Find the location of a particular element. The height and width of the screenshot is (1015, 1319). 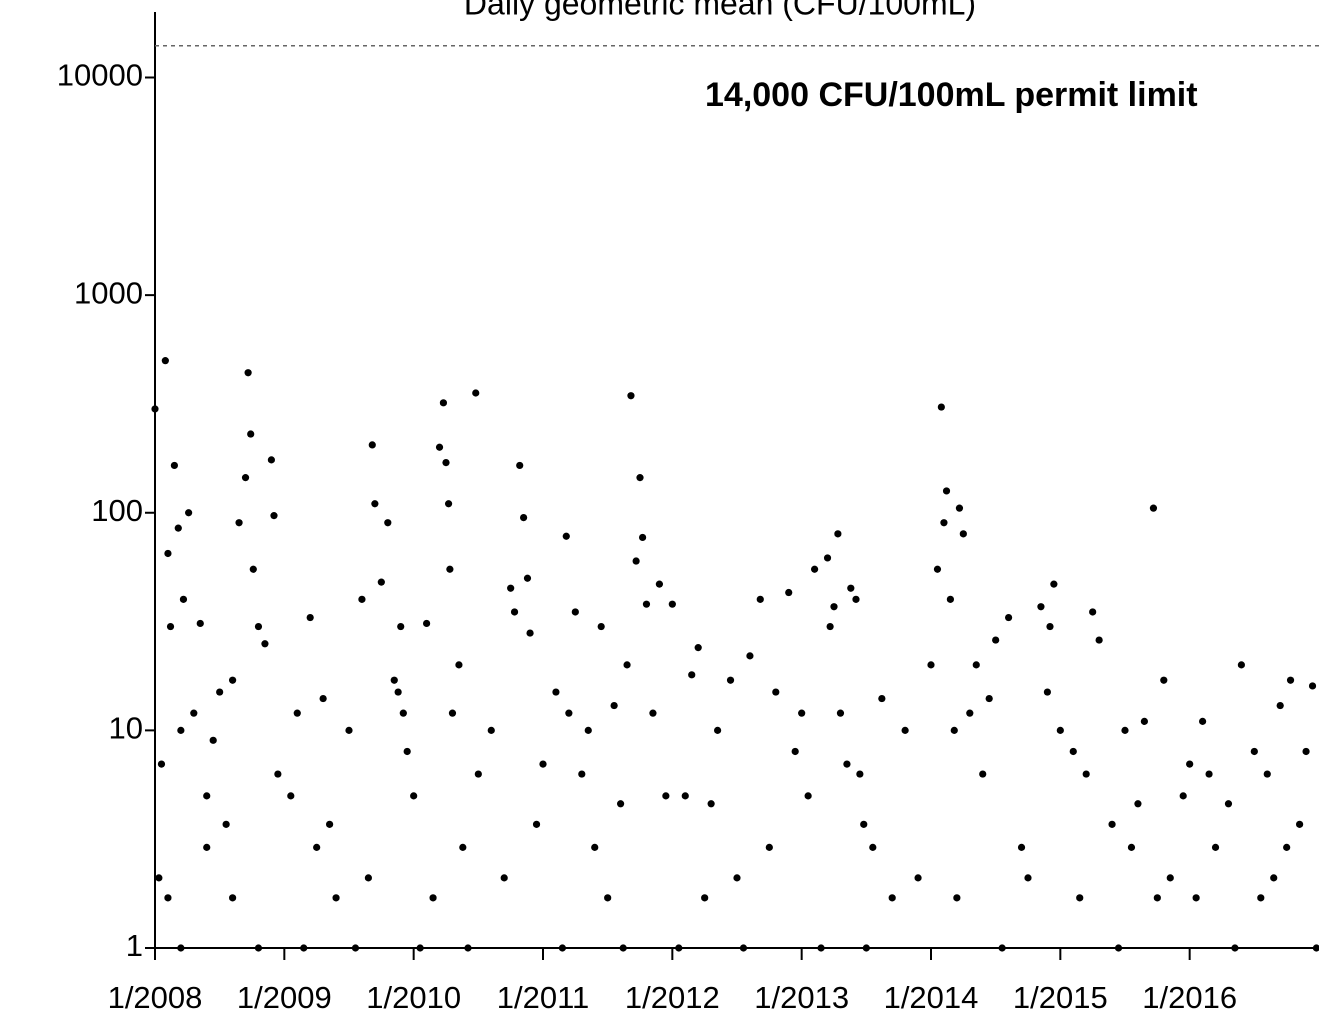

y-tick-label: 100 is located at coordinates (117, 510).